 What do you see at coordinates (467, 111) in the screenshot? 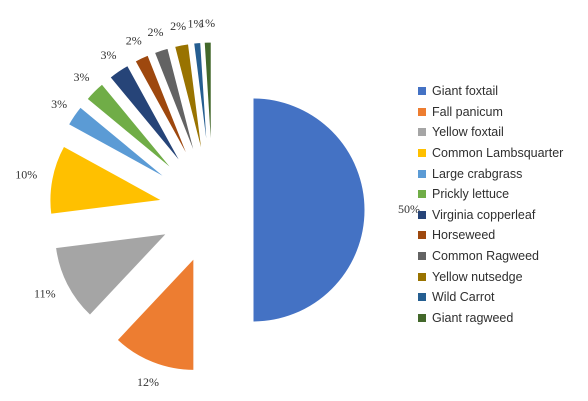
I see `legend-label: Fall panicum` at bounding box center [467, 111].